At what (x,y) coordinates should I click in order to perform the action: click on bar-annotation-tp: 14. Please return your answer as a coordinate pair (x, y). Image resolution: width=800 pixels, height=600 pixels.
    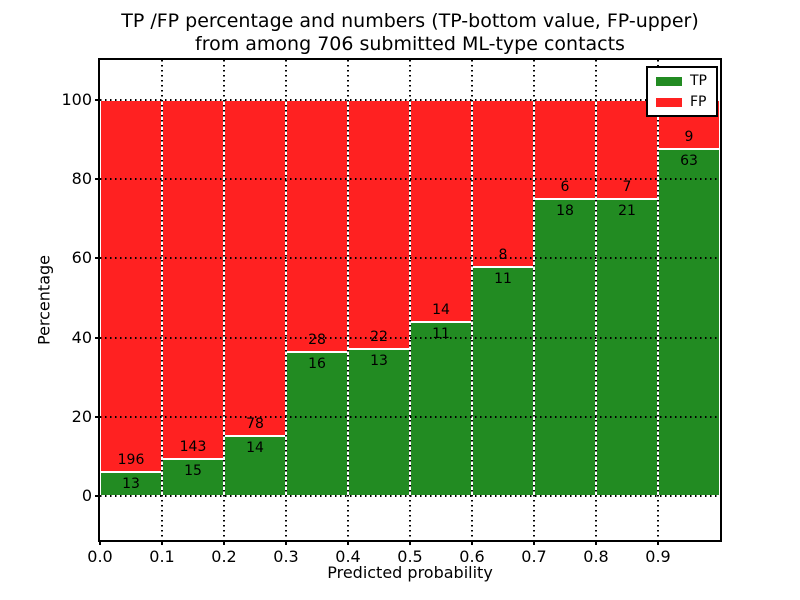
    Looking at the image, I should click on (255, 447).